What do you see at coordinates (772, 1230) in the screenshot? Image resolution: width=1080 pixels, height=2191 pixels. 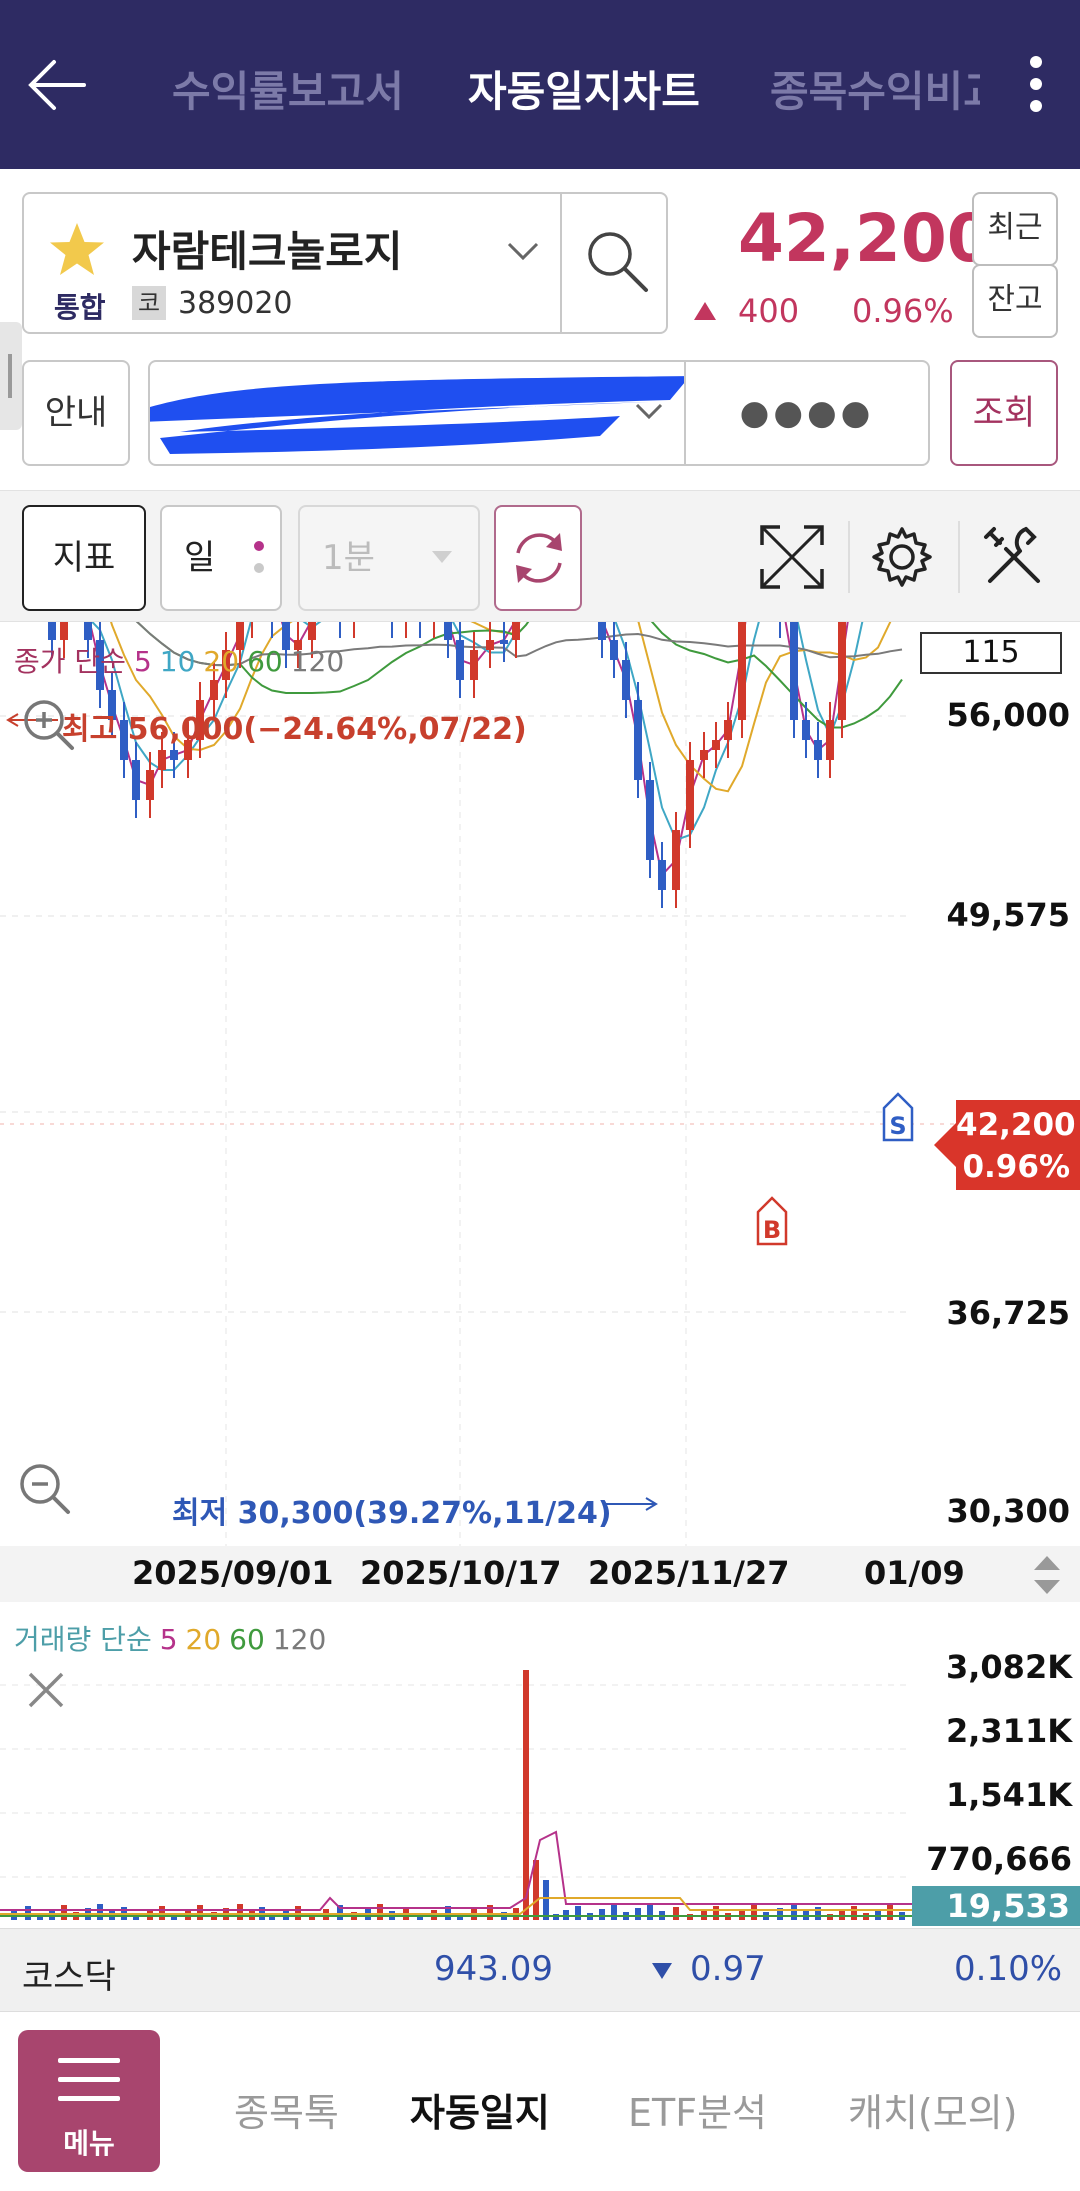 I see `signal-marker-label: B` at bounding box center [772, 1230].